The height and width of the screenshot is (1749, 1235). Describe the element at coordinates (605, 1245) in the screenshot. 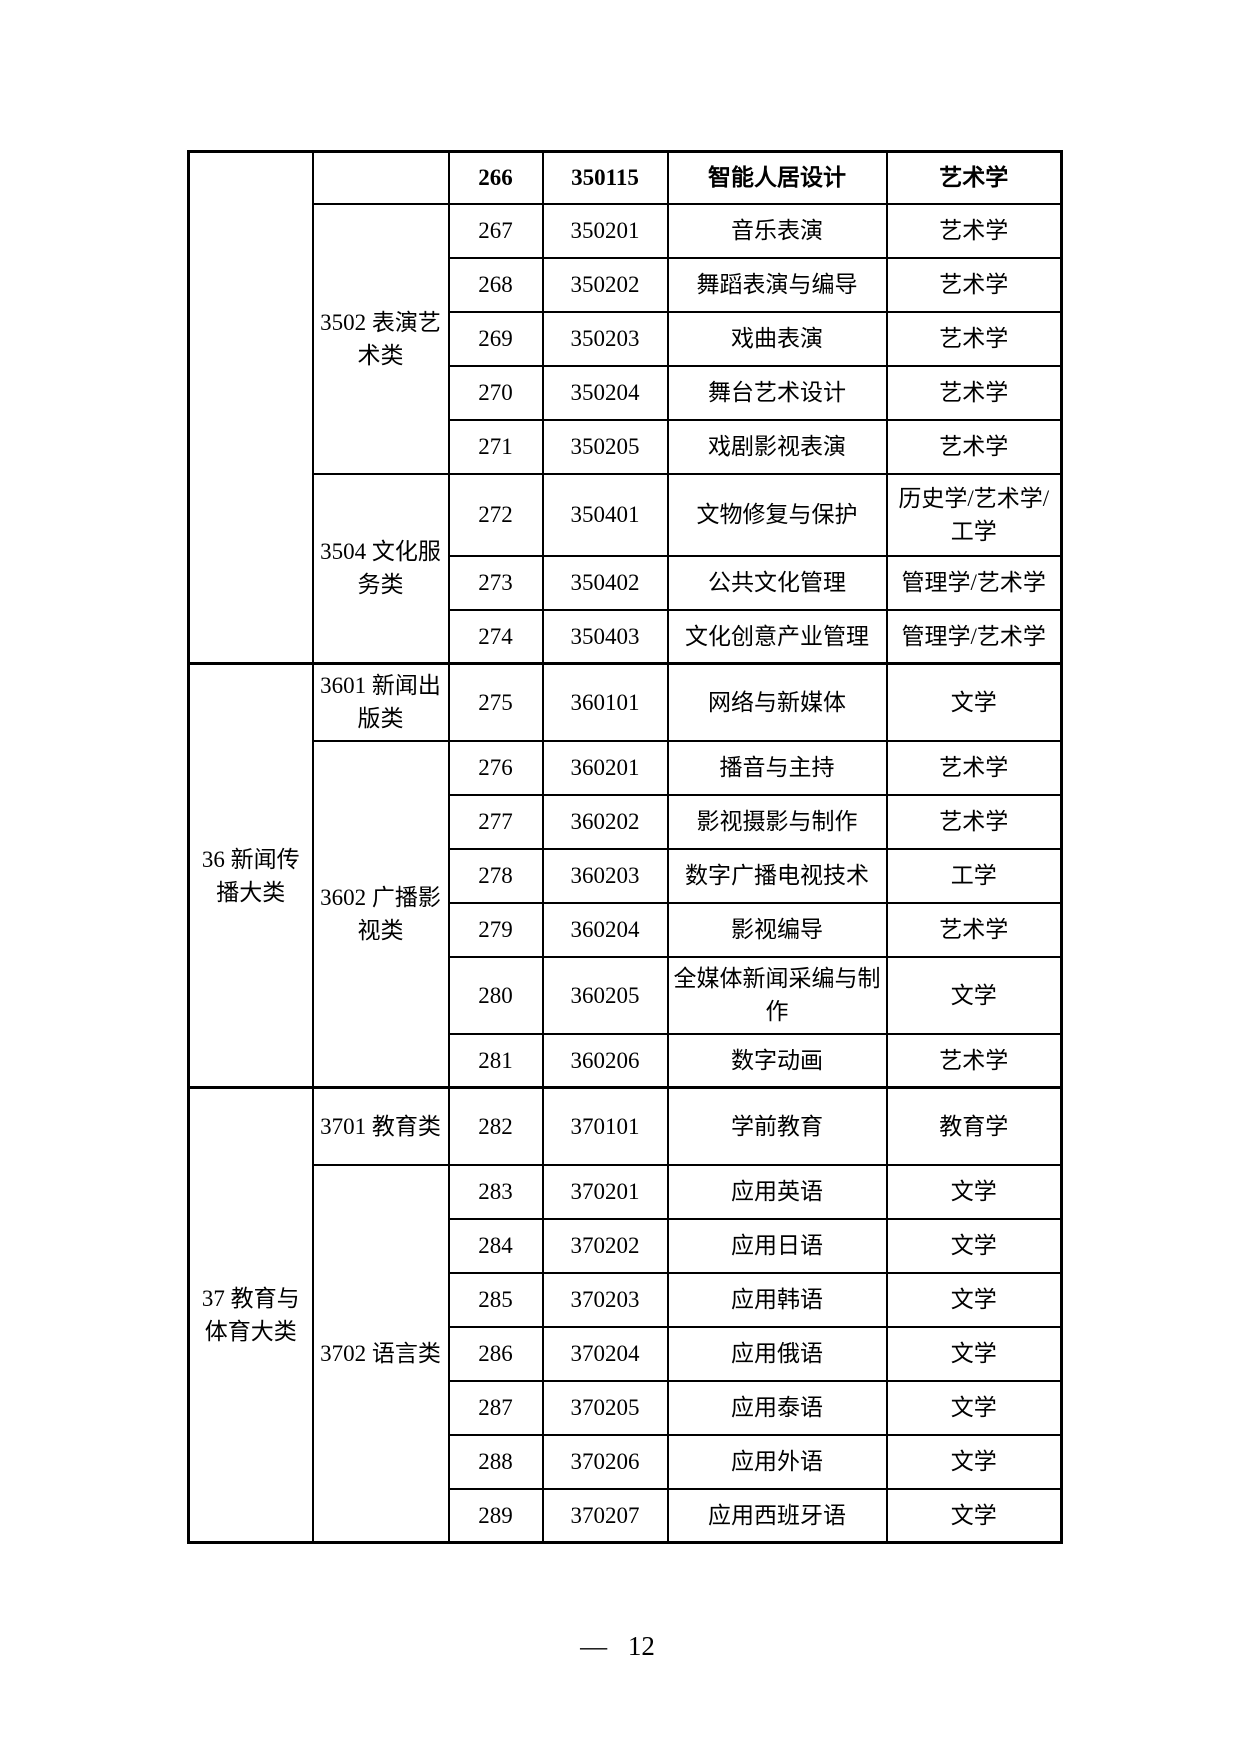

I see `code-cell: 370202` at that location.